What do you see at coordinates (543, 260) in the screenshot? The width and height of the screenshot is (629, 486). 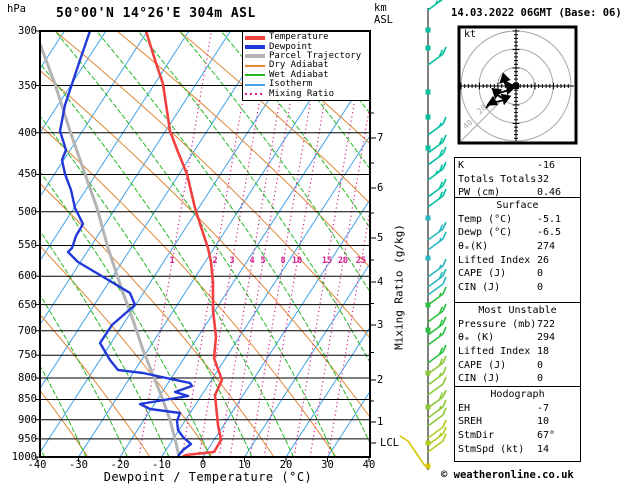 I see `table-row-value: 26` at bounding box center [543, 260].